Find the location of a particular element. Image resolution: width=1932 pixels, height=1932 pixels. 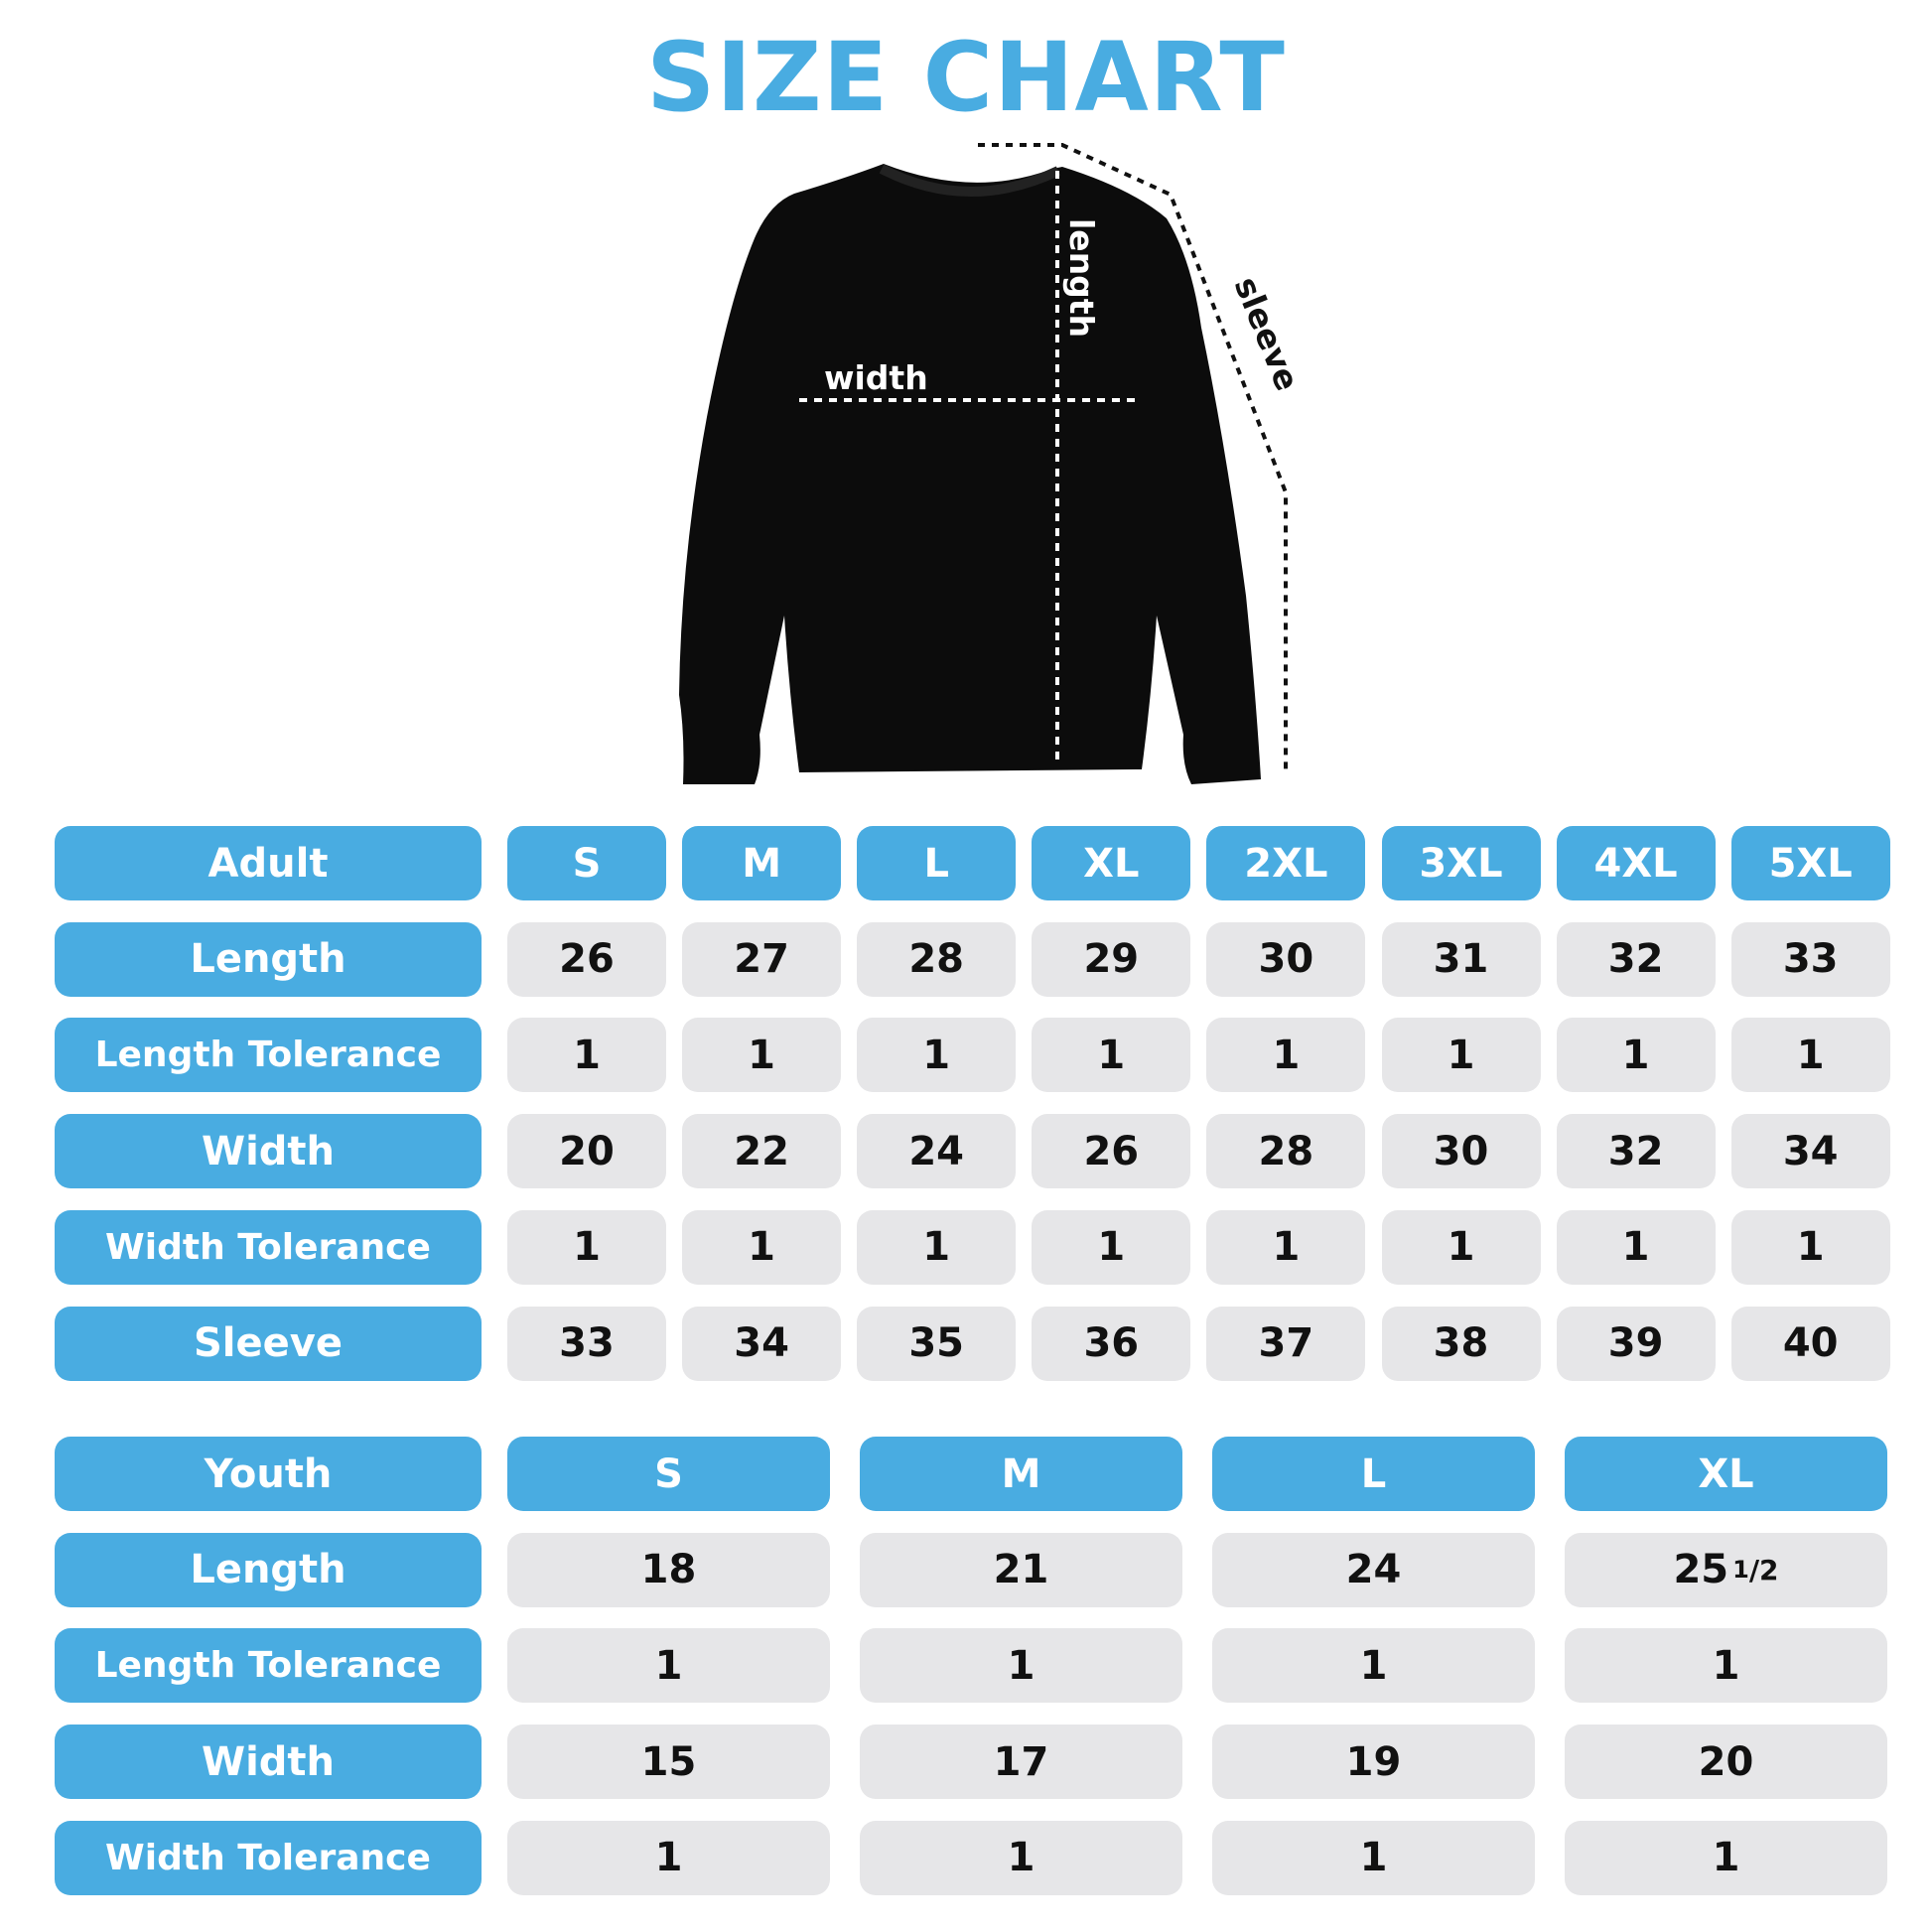

page-title: SIZE CHART is located at coordinates (966, 77).